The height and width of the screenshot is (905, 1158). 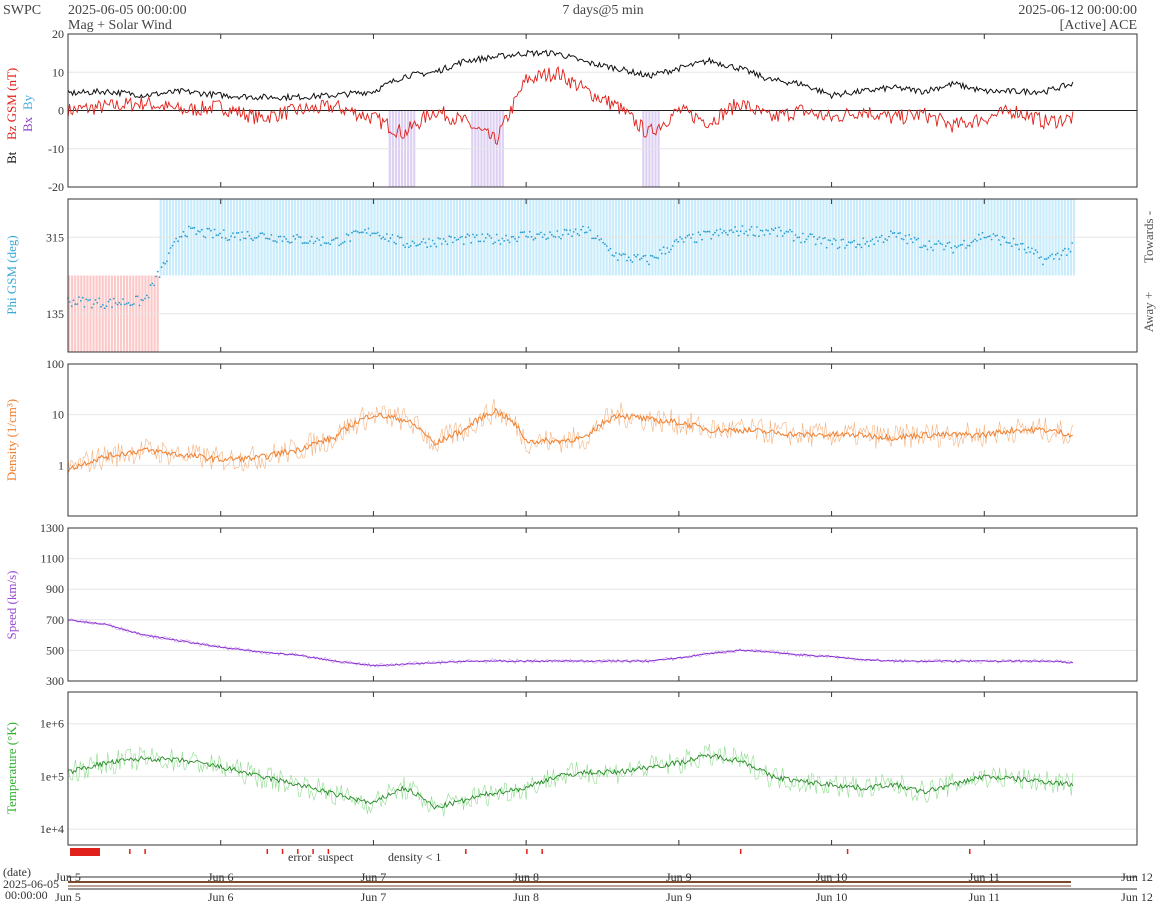 I want to click on density-ytick-label: 10, so click(x=58, y=415).